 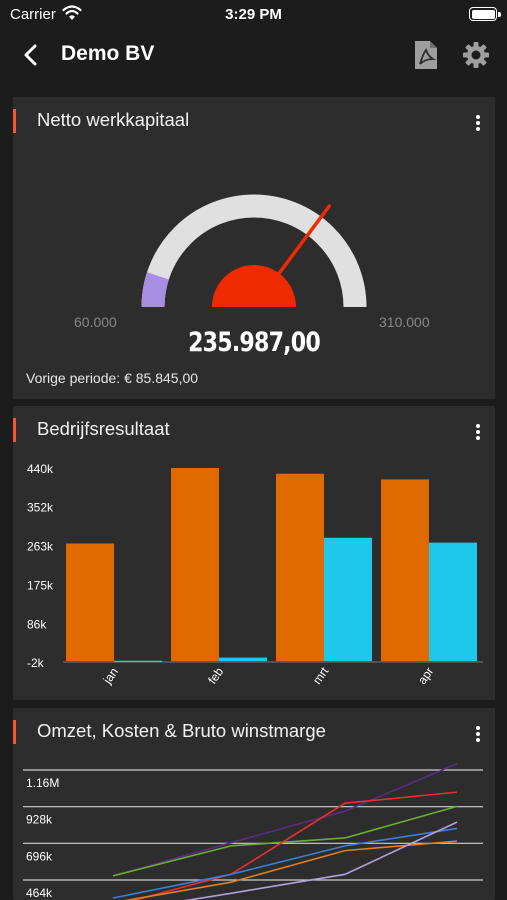 I want to click on card-title: Omzet, Kosten & Bruto winstmarge, so click(x=181, y=730).